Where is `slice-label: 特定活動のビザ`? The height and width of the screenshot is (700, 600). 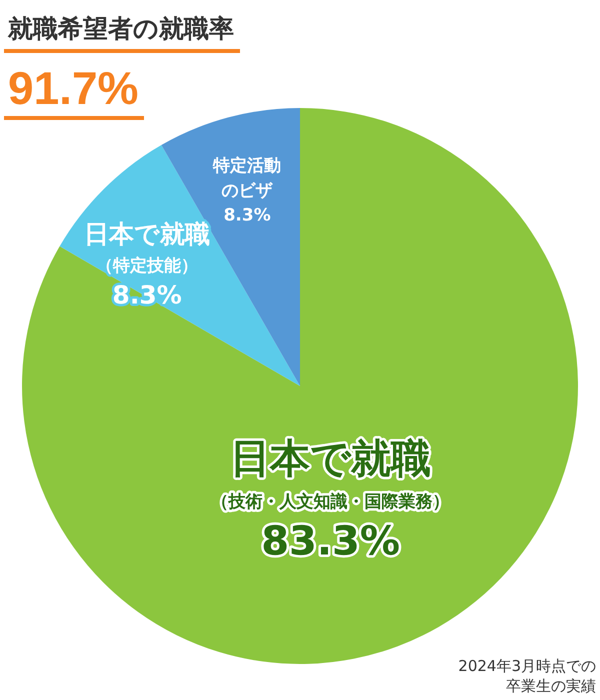
slice-label: 特定活動のビザ is located at coordinates (247, 178).